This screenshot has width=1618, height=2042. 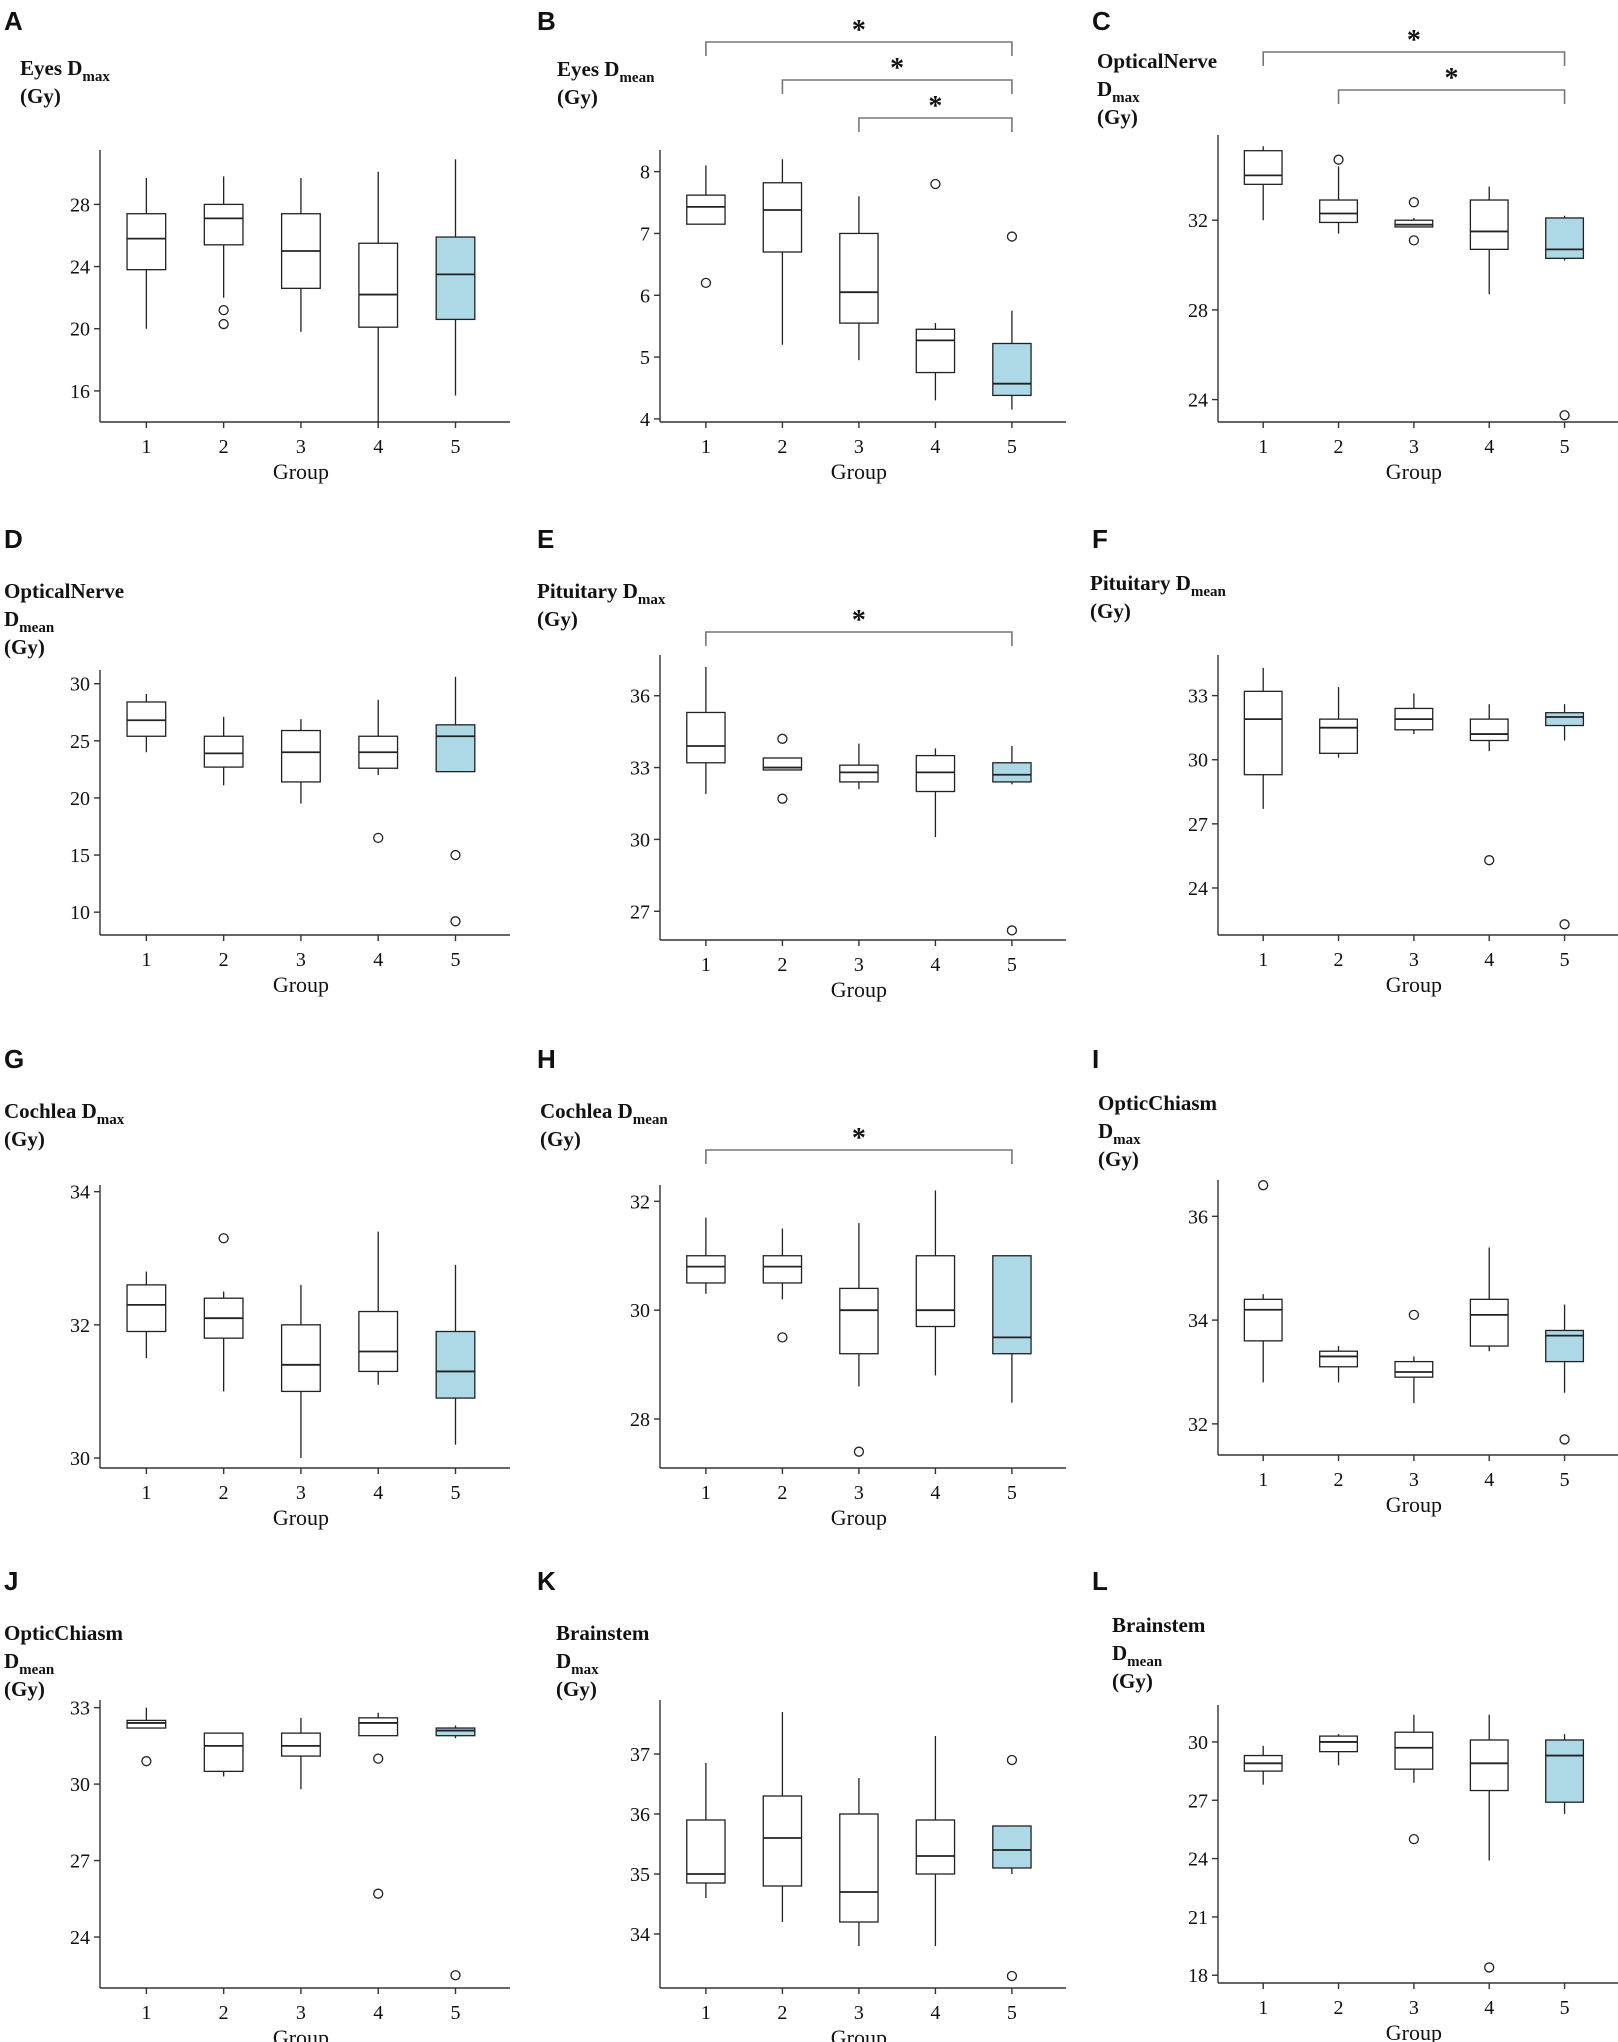 What do you see at coordinates (645, 173) in the screenshot?
I see `y-tick-label: 8` at bounding box center [645, 173].